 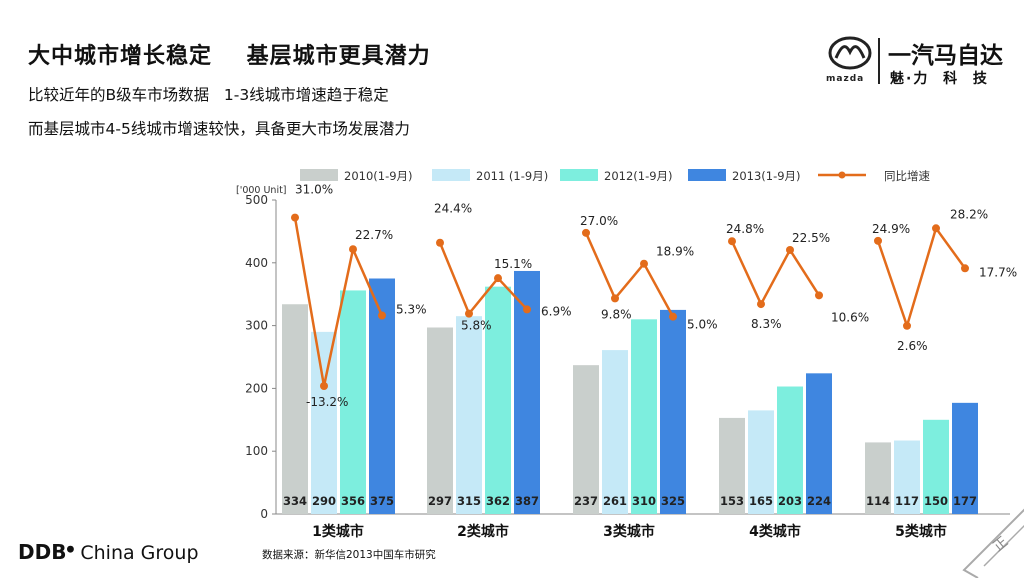 I want to click on growth-value-label: 17.7%, so click(x=998, y=272).